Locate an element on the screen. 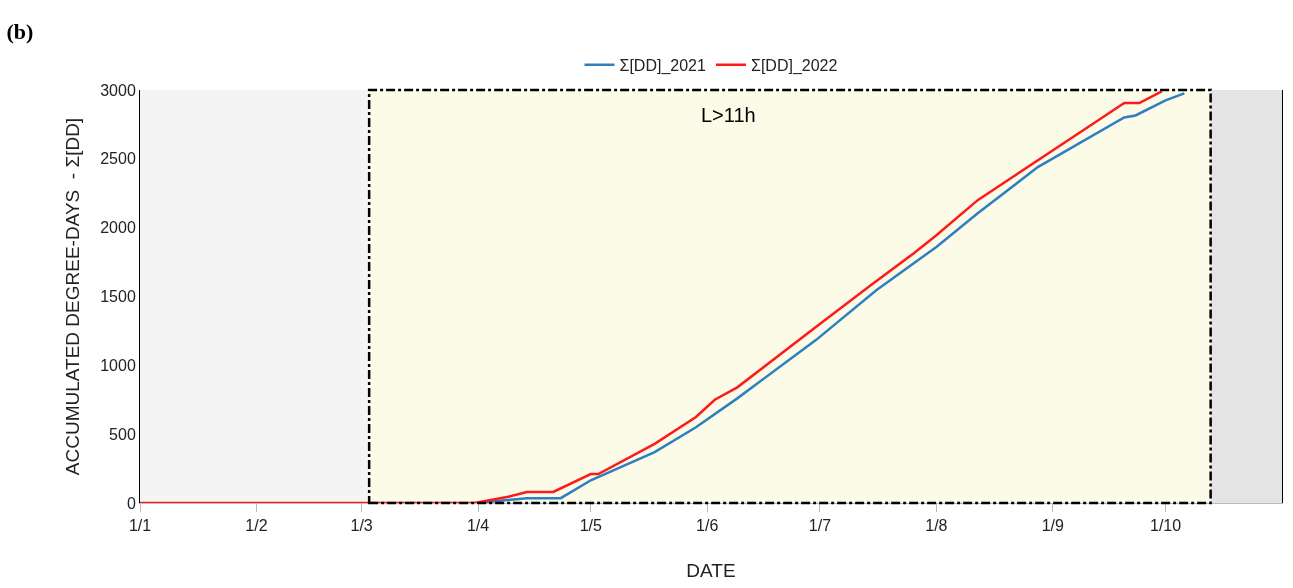  chart-title: (b) is located at coordinates (20, 31).